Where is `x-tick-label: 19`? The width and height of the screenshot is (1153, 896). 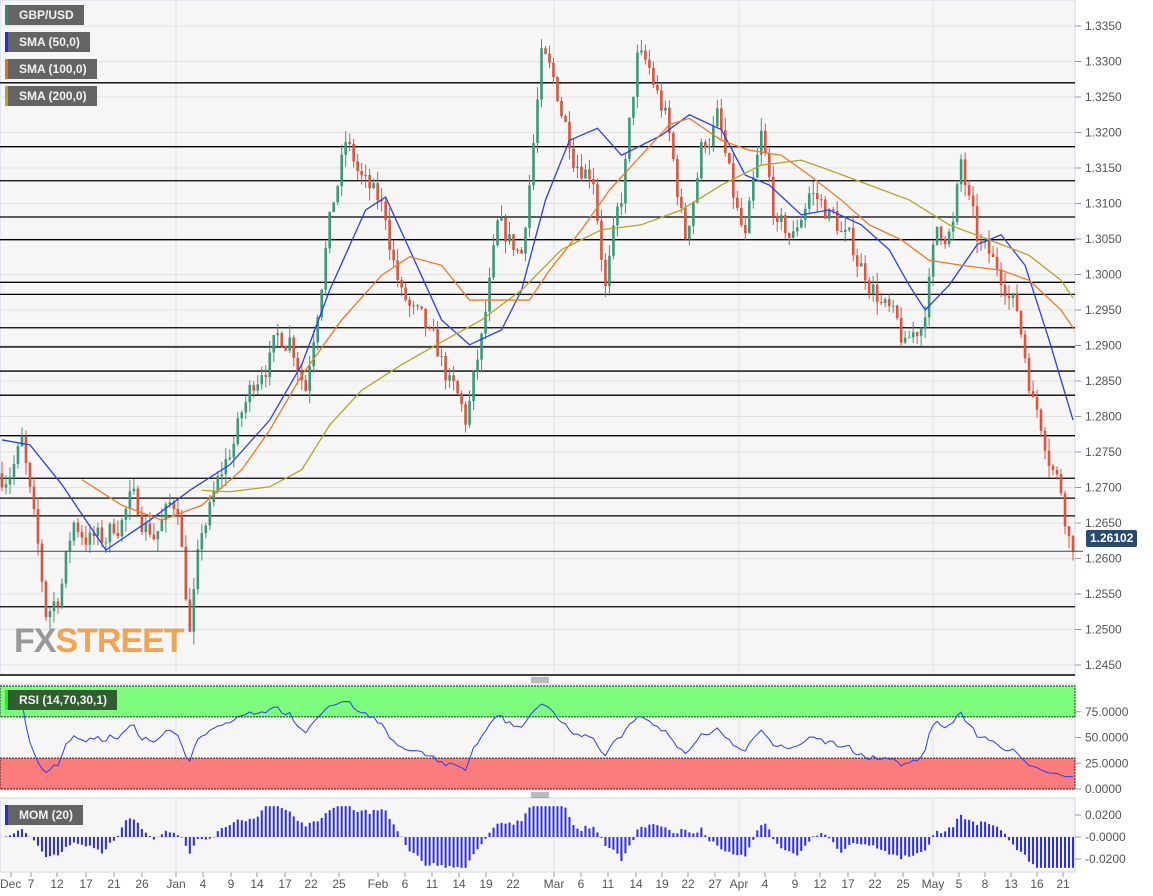 x-tick-label: 19 is located at coordinates (486, 884).